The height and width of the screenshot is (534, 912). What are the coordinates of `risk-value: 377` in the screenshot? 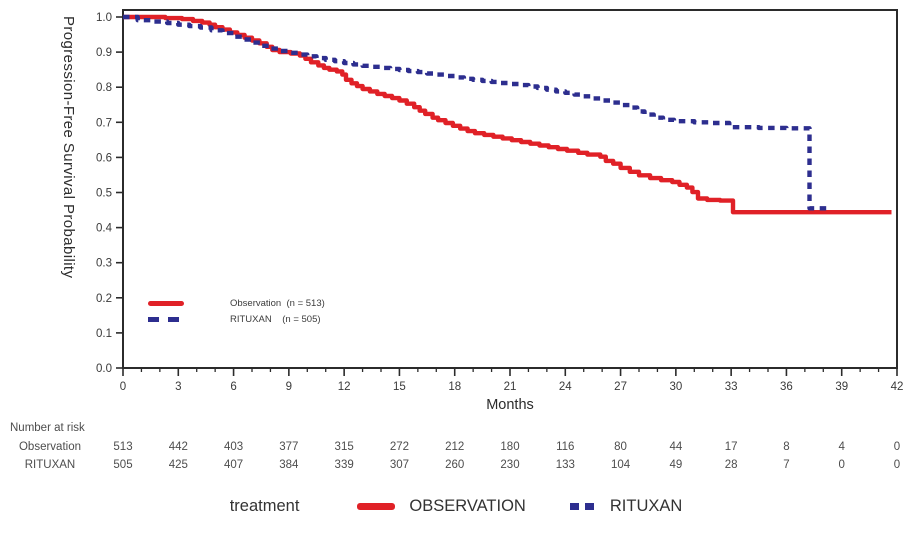 It's located at (289, 447).